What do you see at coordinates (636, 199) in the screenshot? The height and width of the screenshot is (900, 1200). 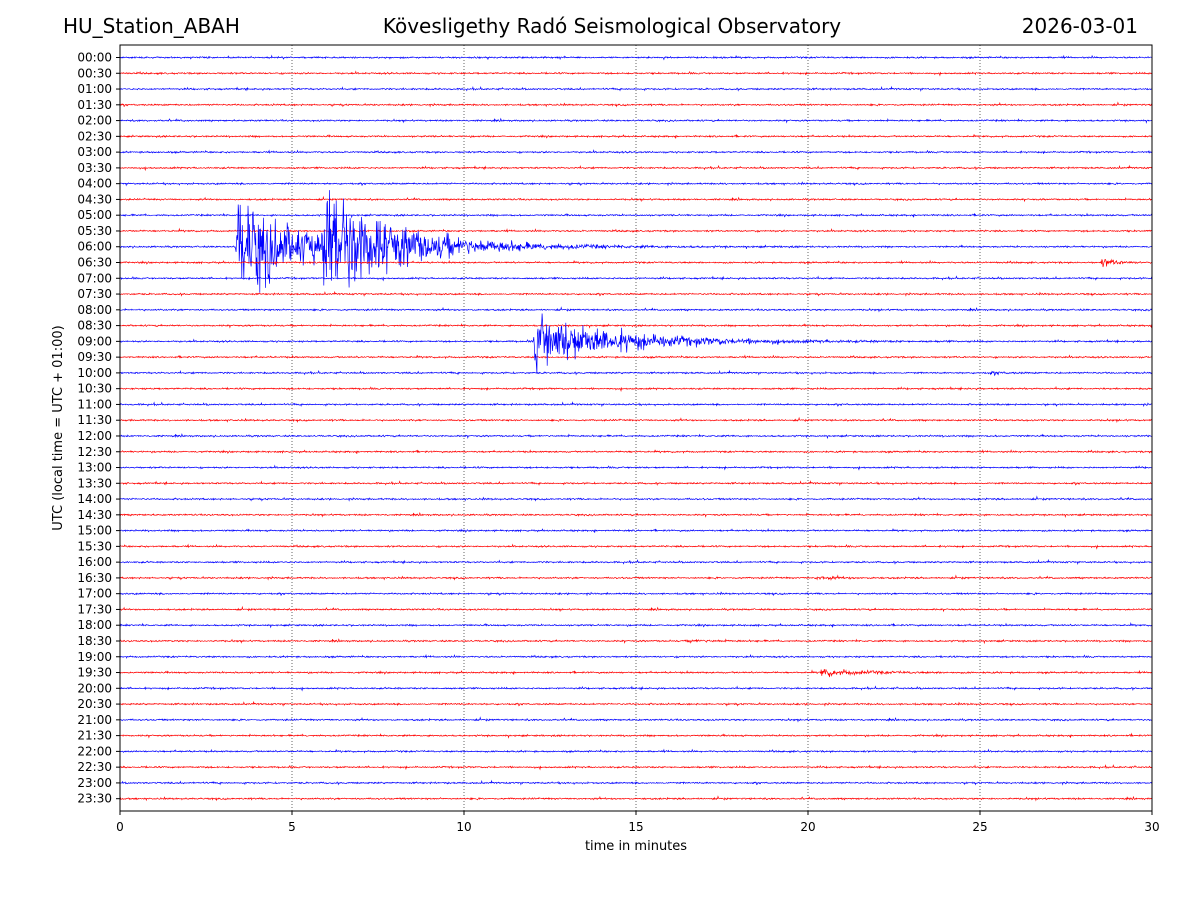 I see `trace-04:30` at bounding box center [636, 199].